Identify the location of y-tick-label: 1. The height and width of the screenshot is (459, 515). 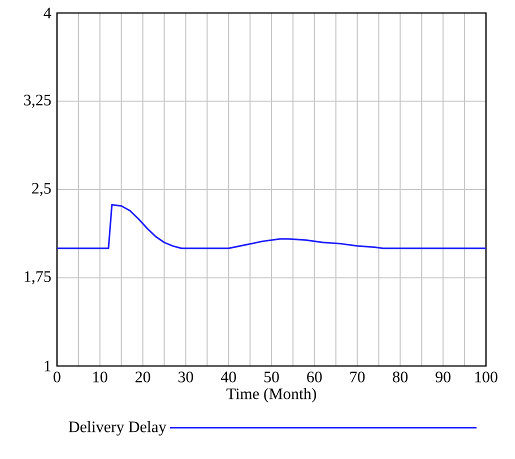
(47, 366).